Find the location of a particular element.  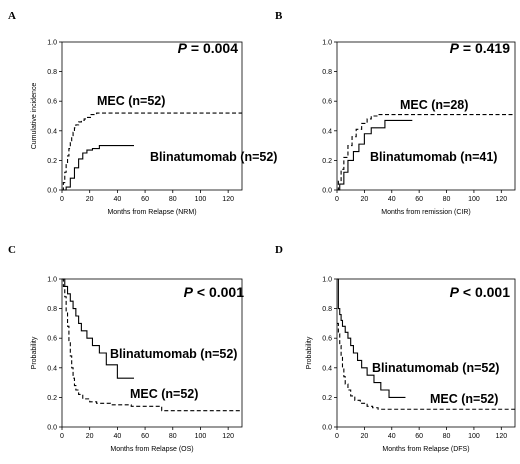

panel-letter: C is located at coordinates (12, 250).